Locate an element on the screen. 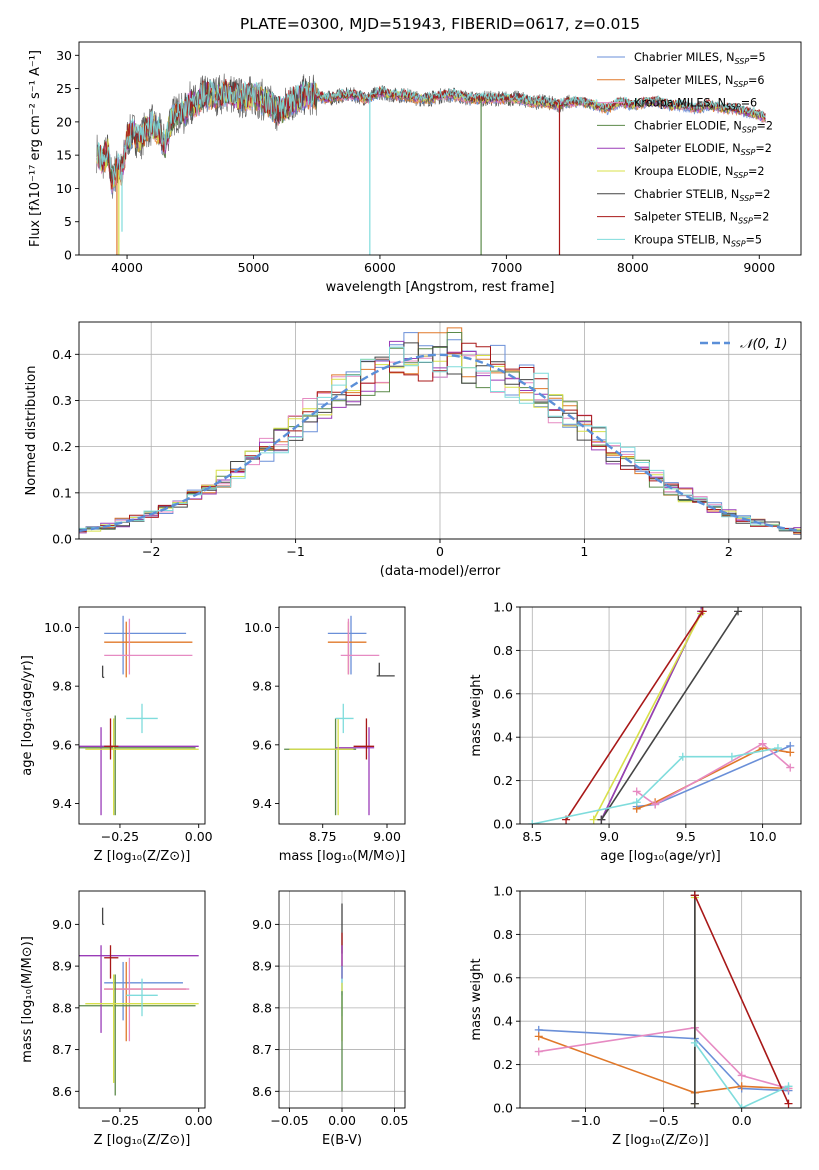  y-tick-label: 0.4 is located at coordinates (503, 737).